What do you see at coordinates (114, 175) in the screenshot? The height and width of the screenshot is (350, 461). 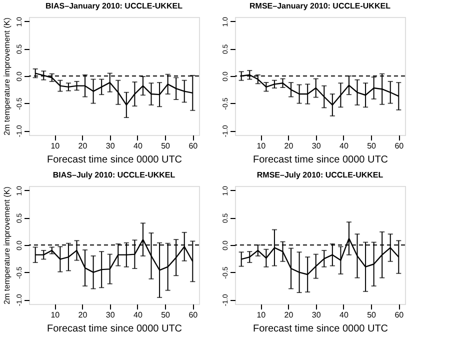 I see `chart-title: BIAS–July 2010: UCCLE-UKKEL` at bounding box center [114, 175].